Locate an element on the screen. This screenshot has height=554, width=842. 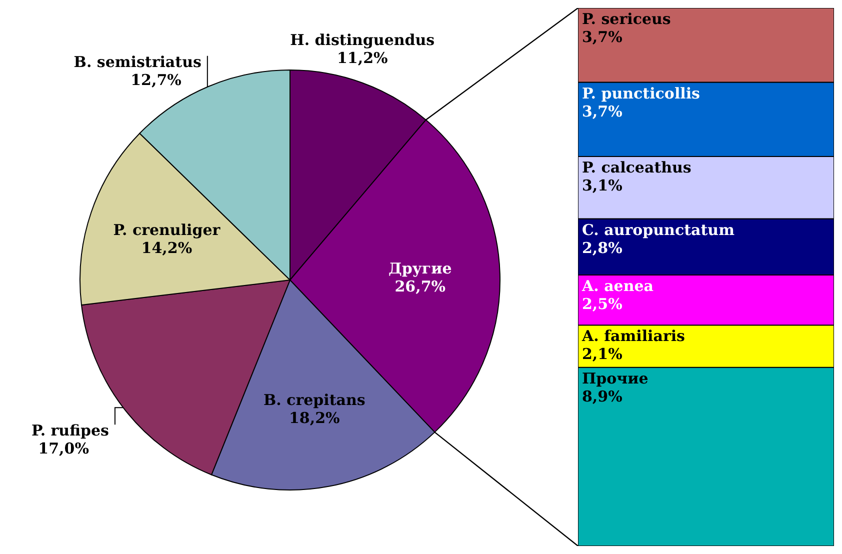
data-label: 2,5% is located at coordinates (602, 303).